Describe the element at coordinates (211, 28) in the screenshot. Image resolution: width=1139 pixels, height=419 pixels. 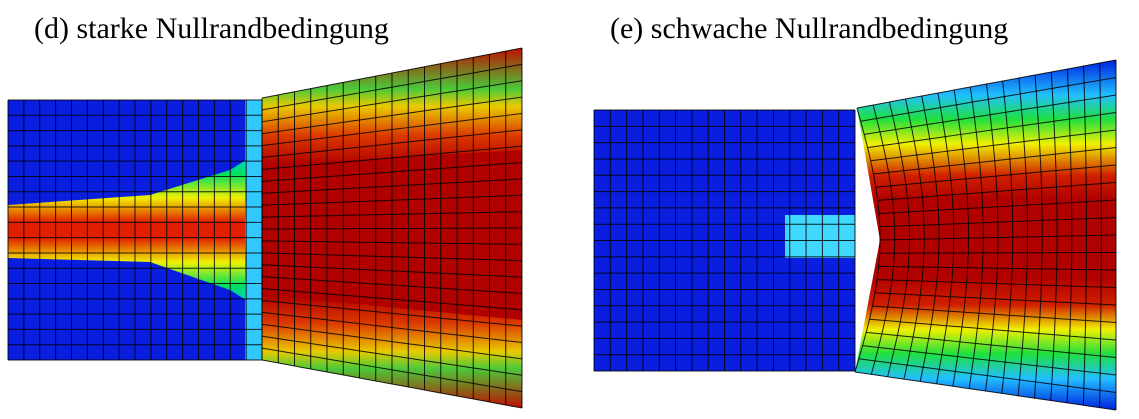
I see `caption: (d) starke Nullrandbedingung` at that location.